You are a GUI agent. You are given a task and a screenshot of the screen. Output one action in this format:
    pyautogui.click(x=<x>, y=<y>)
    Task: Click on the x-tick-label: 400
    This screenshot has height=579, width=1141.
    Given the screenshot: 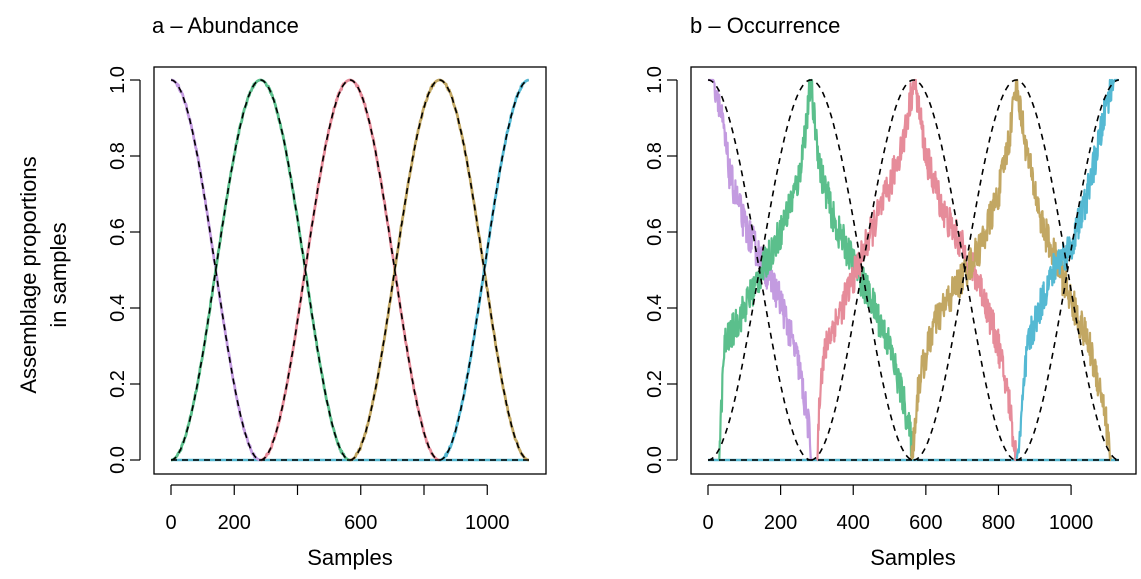 What is the action you would take?
    pyautogui.click(x=853, y=523)
    